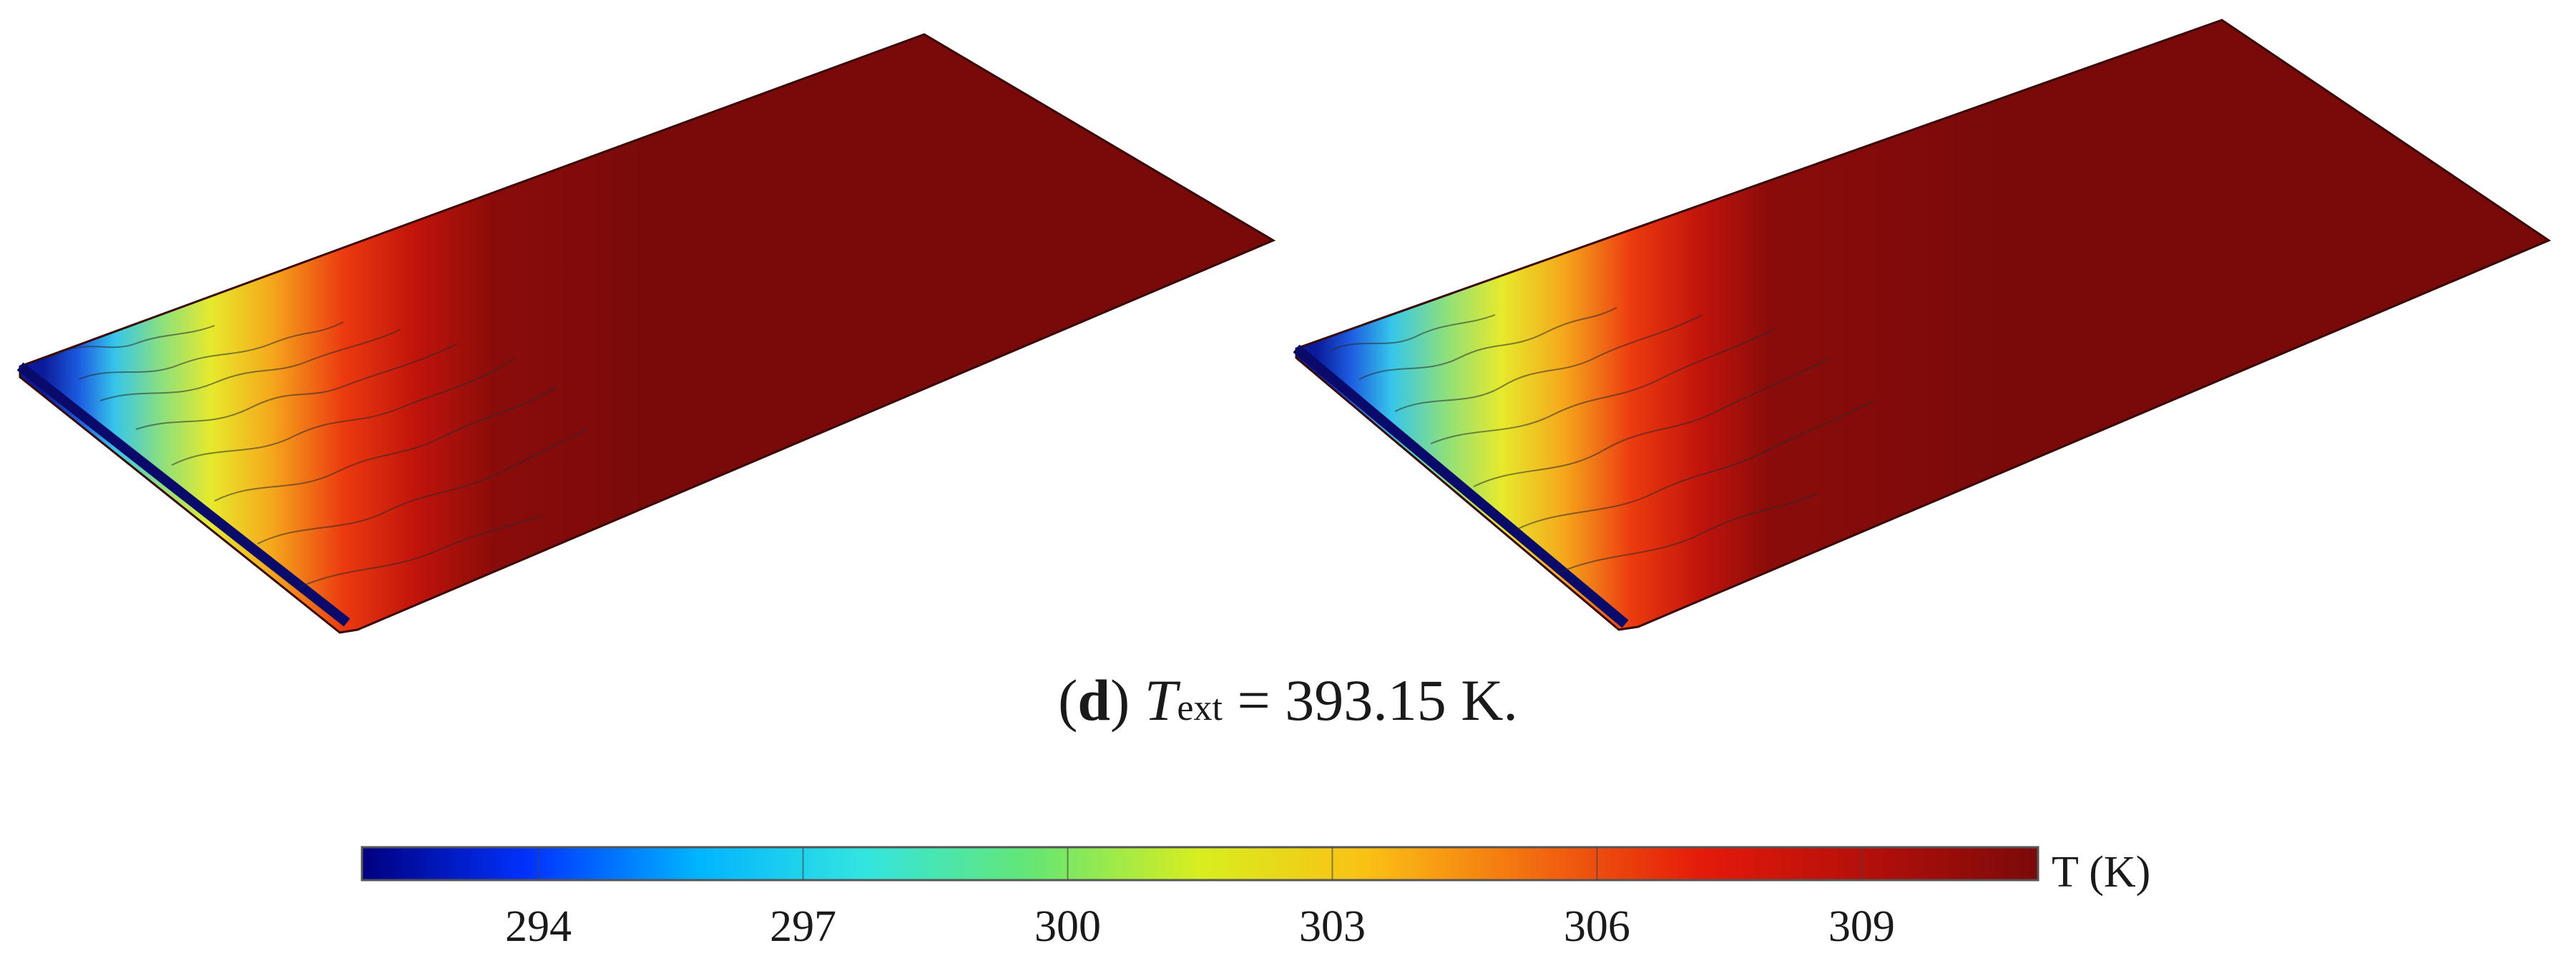 This screenshot has width=2576, height=976. What do you see at coordinates (1332, 926) in the screenshot?
I see `colorbar-tick-label: 303` at bounding box center [1332, 926].